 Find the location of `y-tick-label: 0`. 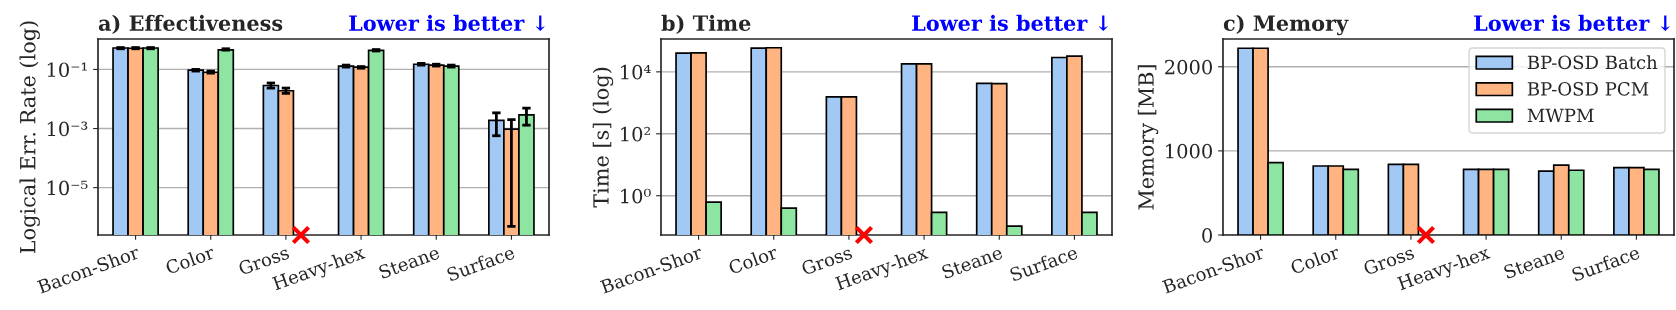

y-tick-label: 0 is located at coordinates (1207, 235).